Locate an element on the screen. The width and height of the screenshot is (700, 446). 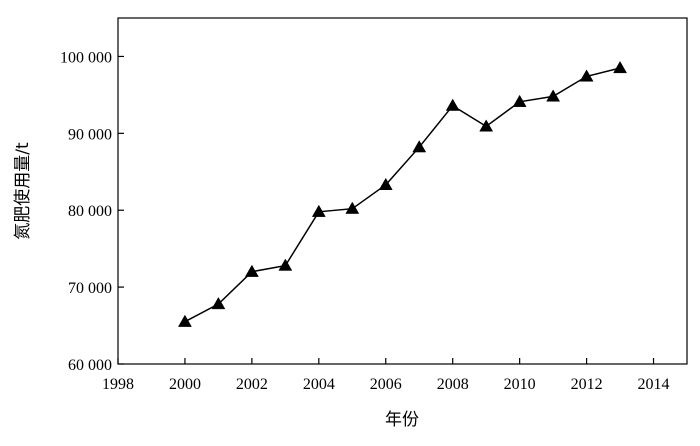
x-tick-label: 2002 is located at coordinates (252, 384).